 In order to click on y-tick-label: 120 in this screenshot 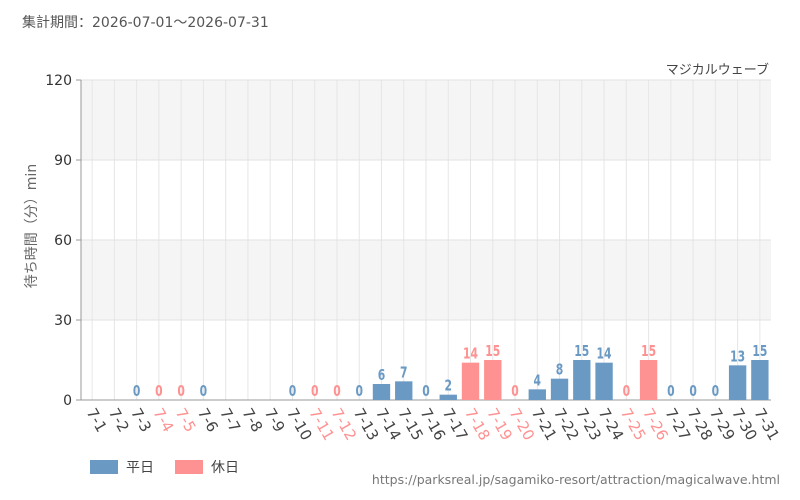, I will do `click(58, 81)`.